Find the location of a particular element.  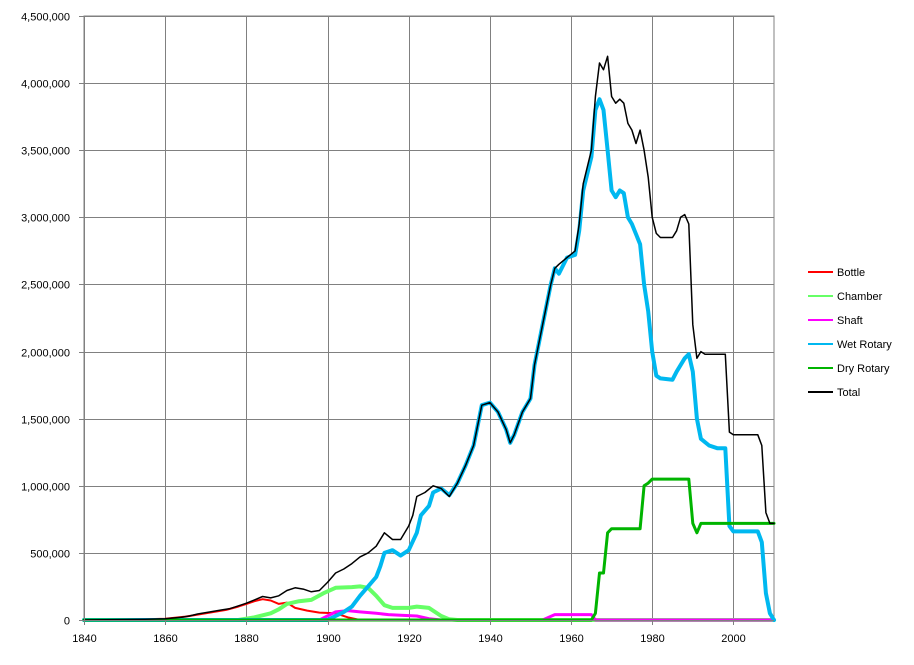

x-tick-label: 1840 is located at coordinates (84, 639).